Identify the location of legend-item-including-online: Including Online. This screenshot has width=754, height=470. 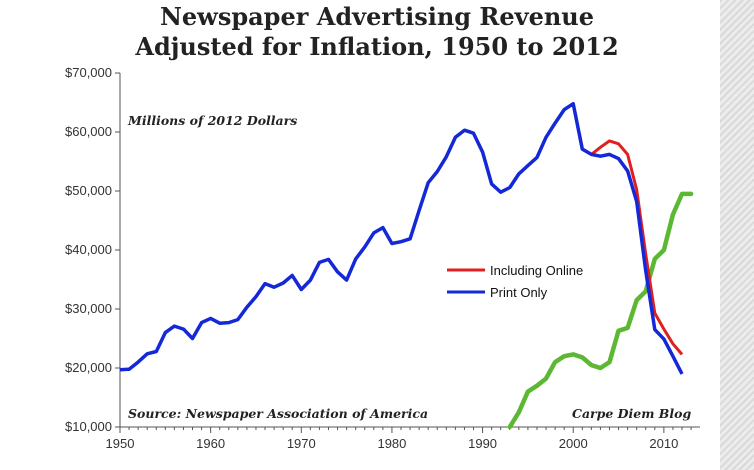
(536, 270).